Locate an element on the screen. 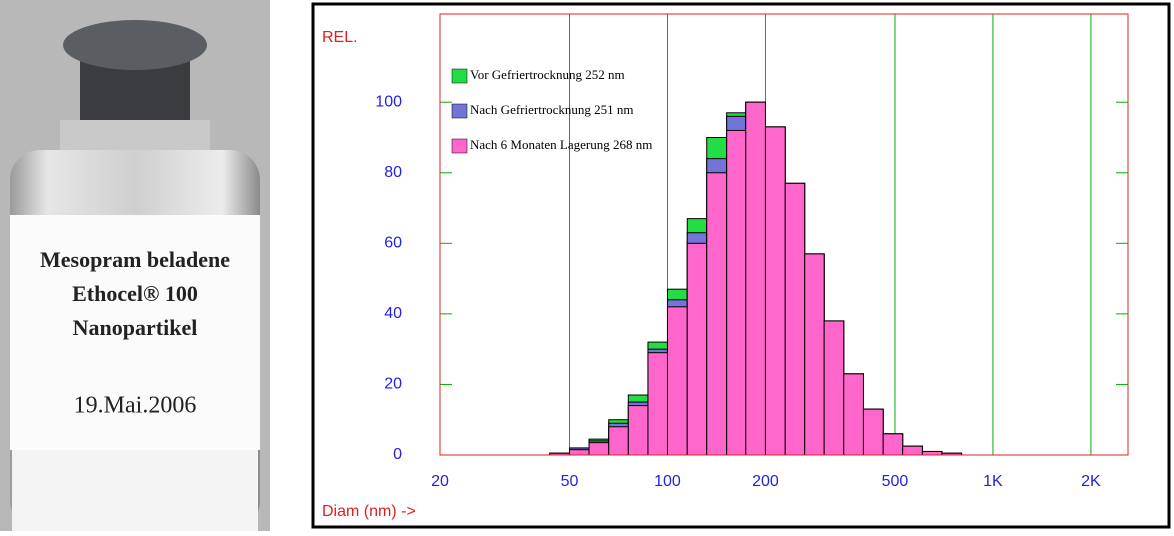  y-tick-label: 80 is located at coordinates (393, 172).